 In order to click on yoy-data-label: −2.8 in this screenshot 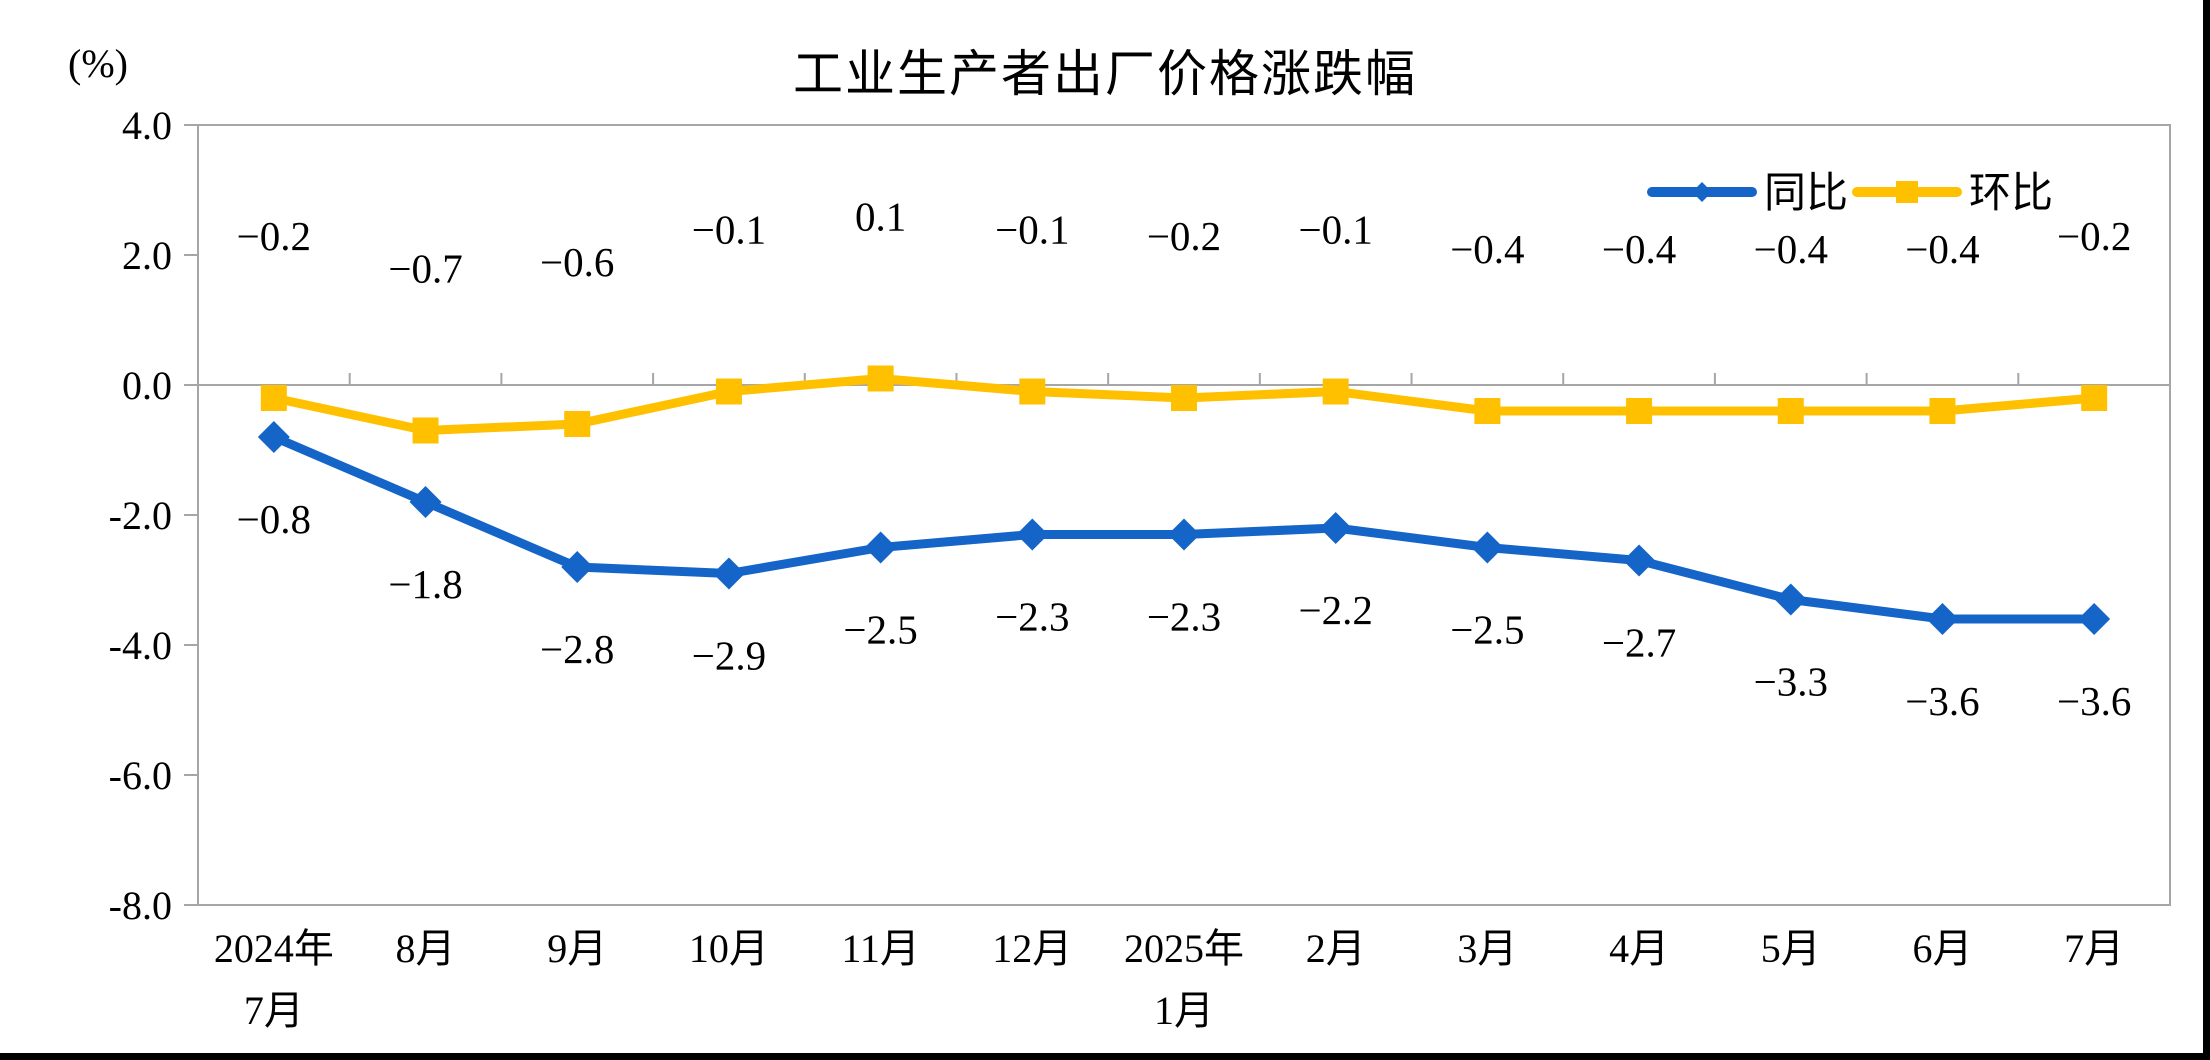, I will do `click(577, 649)`.